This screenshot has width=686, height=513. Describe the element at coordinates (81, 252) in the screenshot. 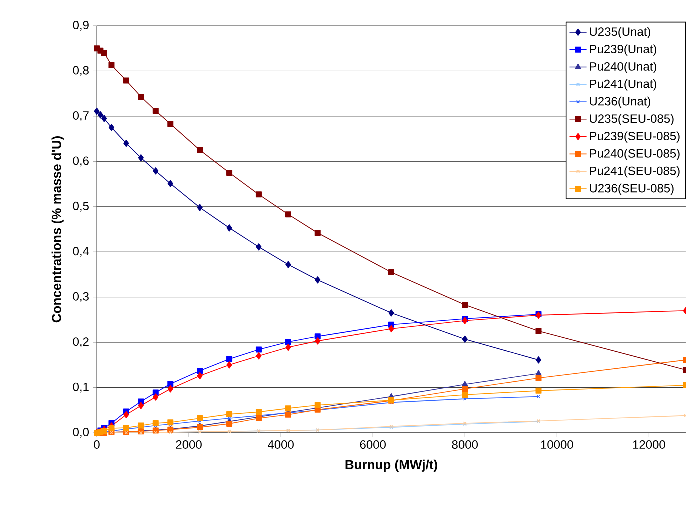

I see `y-tick-label: 0,4` at that location.